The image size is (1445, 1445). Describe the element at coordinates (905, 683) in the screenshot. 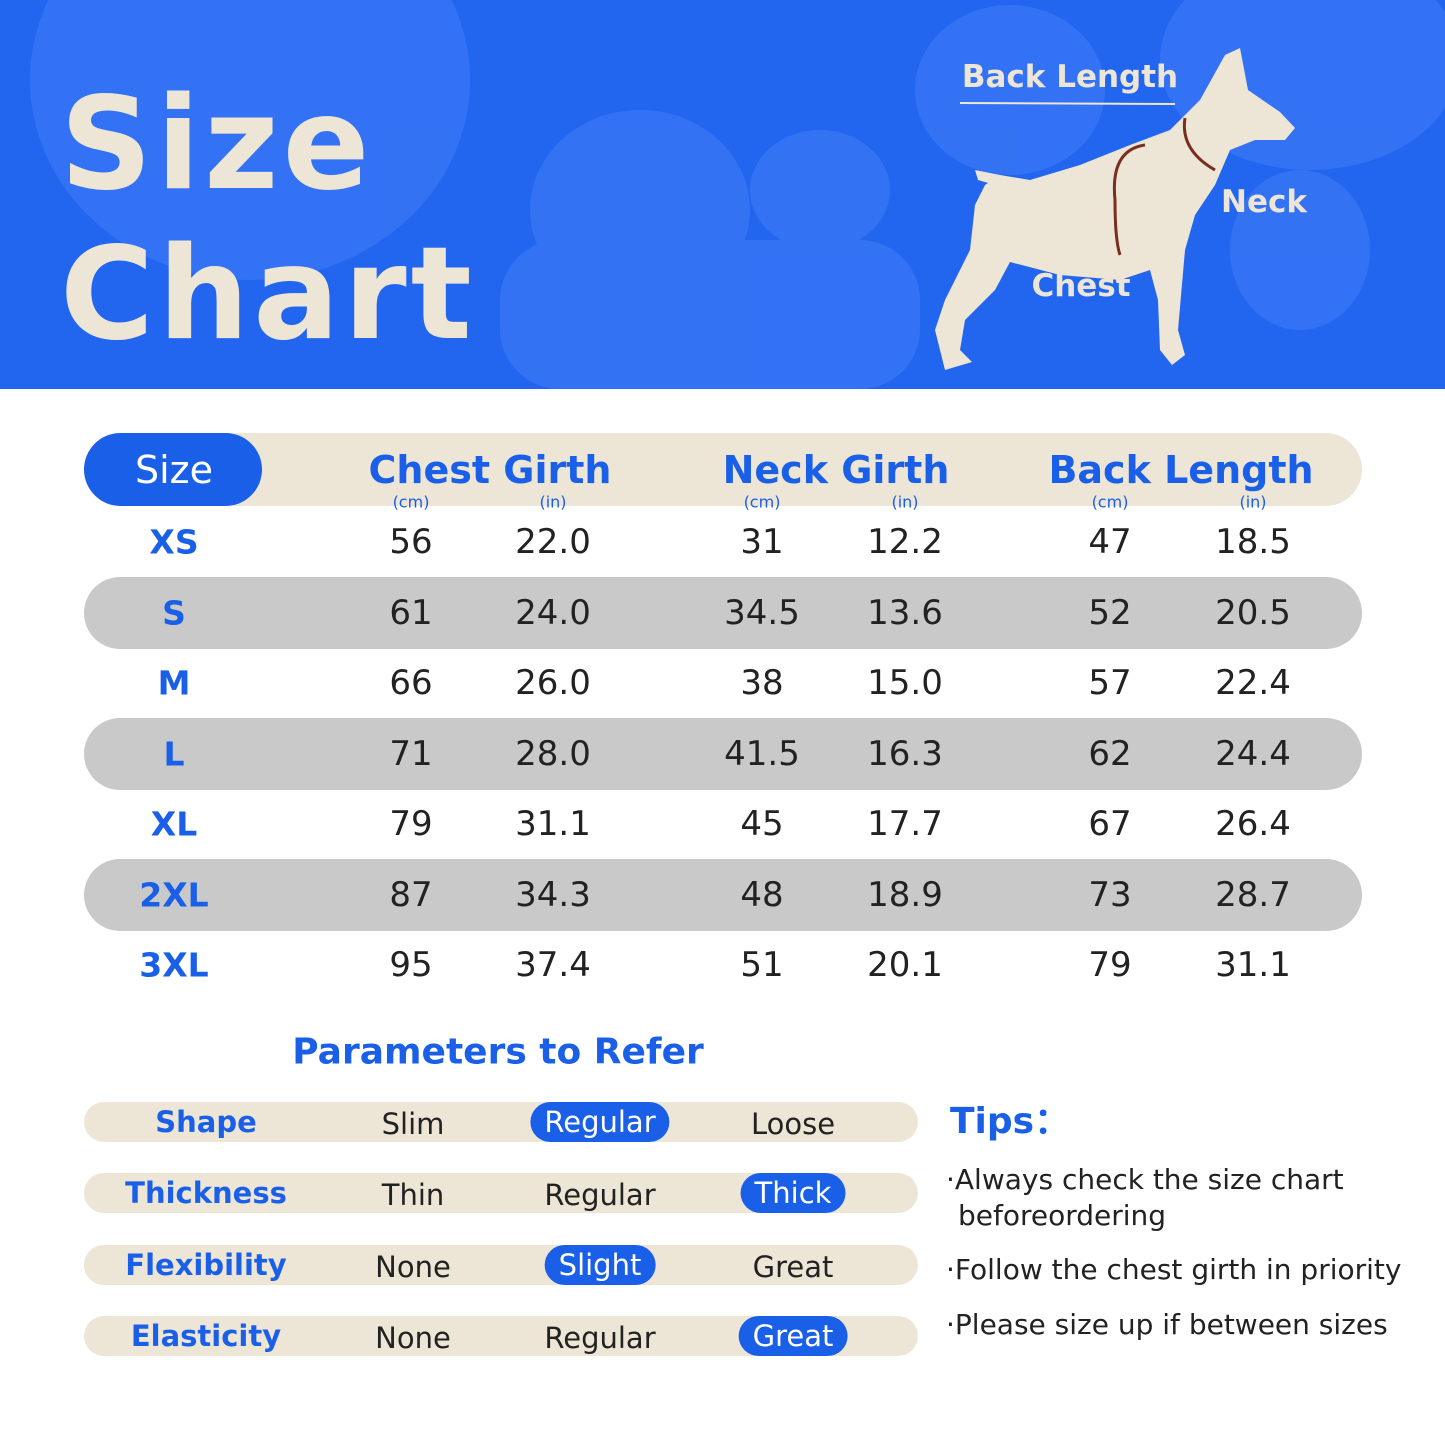

I see `cell: 15.0` at that location.